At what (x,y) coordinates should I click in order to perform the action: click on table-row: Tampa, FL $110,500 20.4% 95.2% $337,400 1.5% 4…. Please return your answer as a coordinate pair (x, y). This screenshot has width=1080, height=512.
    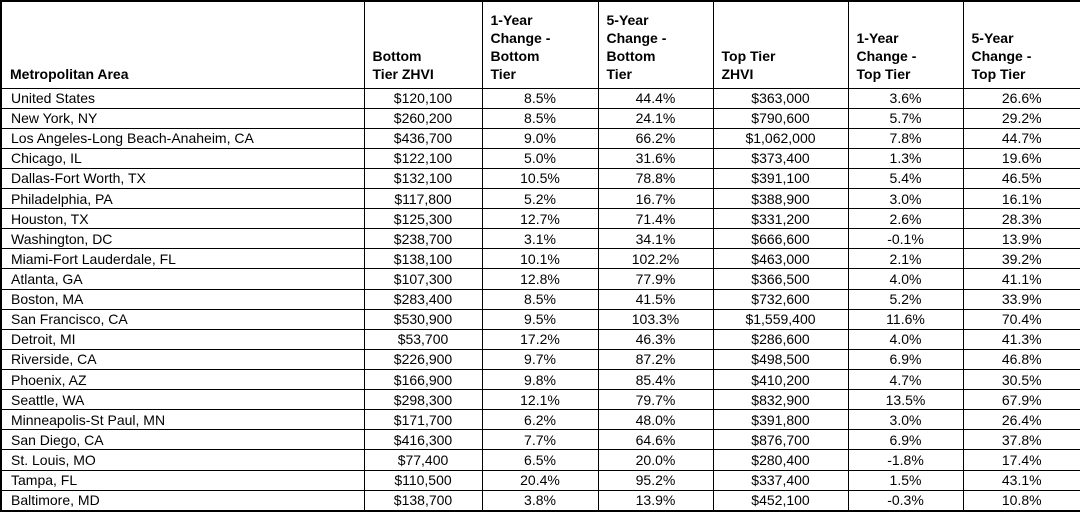
    Looking at the image, I should click on (540, 480).